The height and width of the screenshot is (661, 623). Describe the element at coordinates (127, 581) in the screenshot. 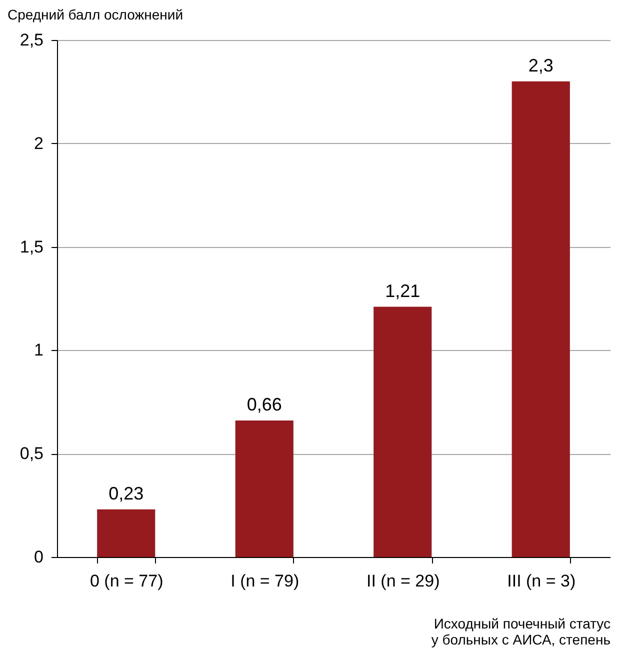

I see `x-tick-label: 0 (n = 77)` at that location.